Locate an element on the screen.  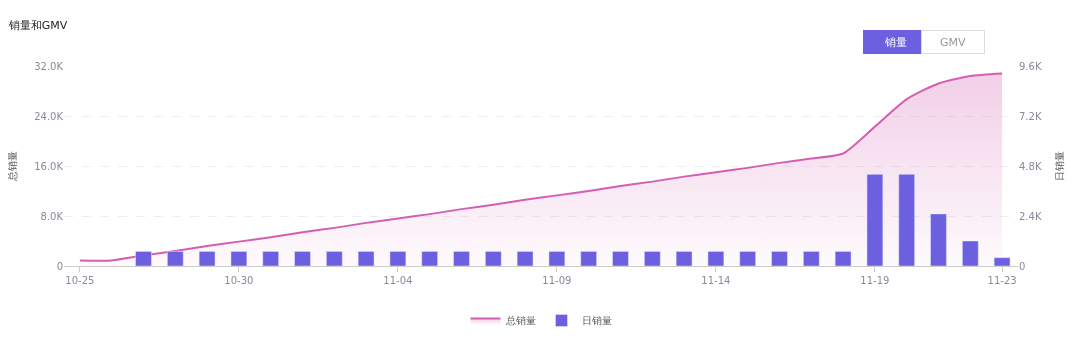
y-tick-label: 0 is located at coordinates (59, 266).